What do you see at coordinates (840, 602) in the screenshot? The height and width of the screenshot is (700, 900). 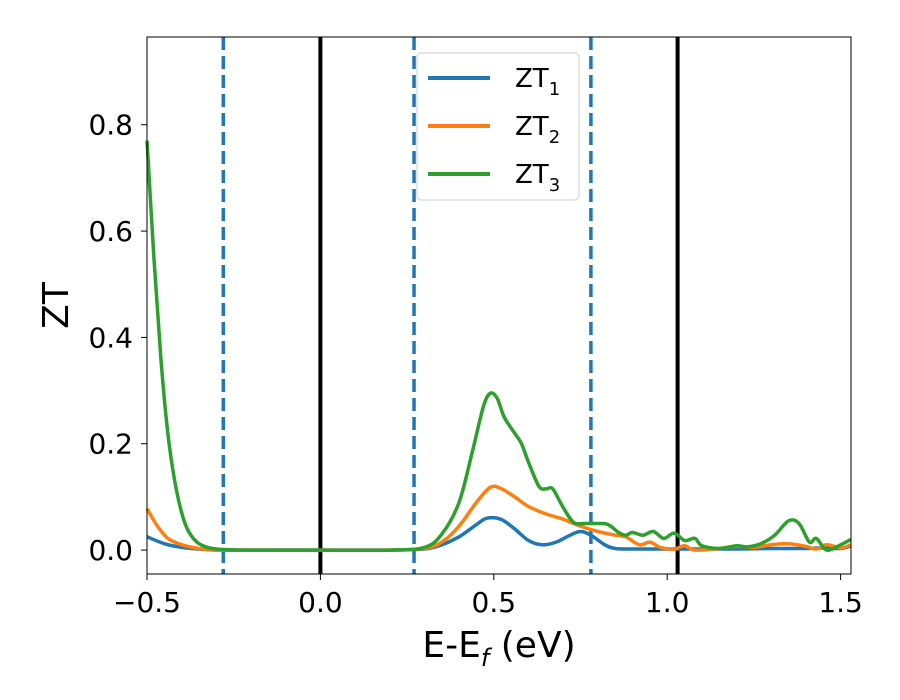 I see `x-tick-label: 1.5` at bounding box center [840, 602].